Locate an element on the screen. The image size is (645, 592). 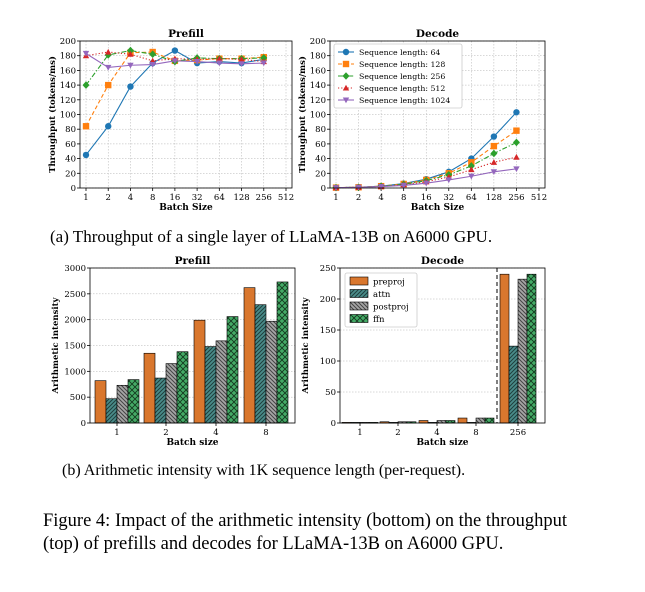
y-tick-label-2: 1000 is located at coordinates (75, 372).